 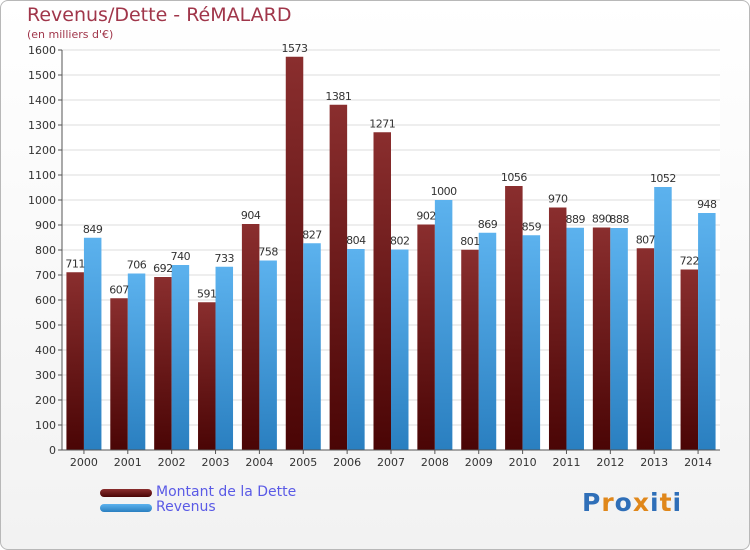 What do you see at coordinates (532, 226) in the screenshot?
I see `revenus-value-label: 859` at bounding box center [532, 226].